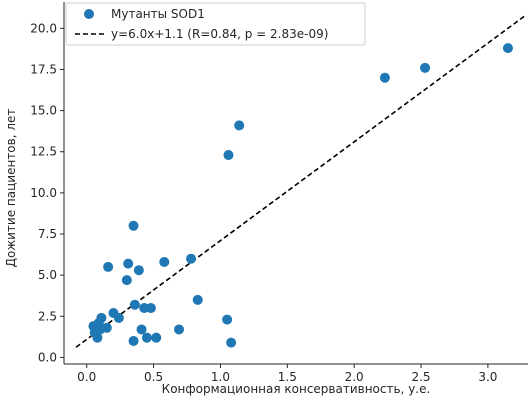  What do you see at coordinates (153, 377) in the screenshot?
I see `x-tick-label: 0.5` at bounding box center [153, 377].